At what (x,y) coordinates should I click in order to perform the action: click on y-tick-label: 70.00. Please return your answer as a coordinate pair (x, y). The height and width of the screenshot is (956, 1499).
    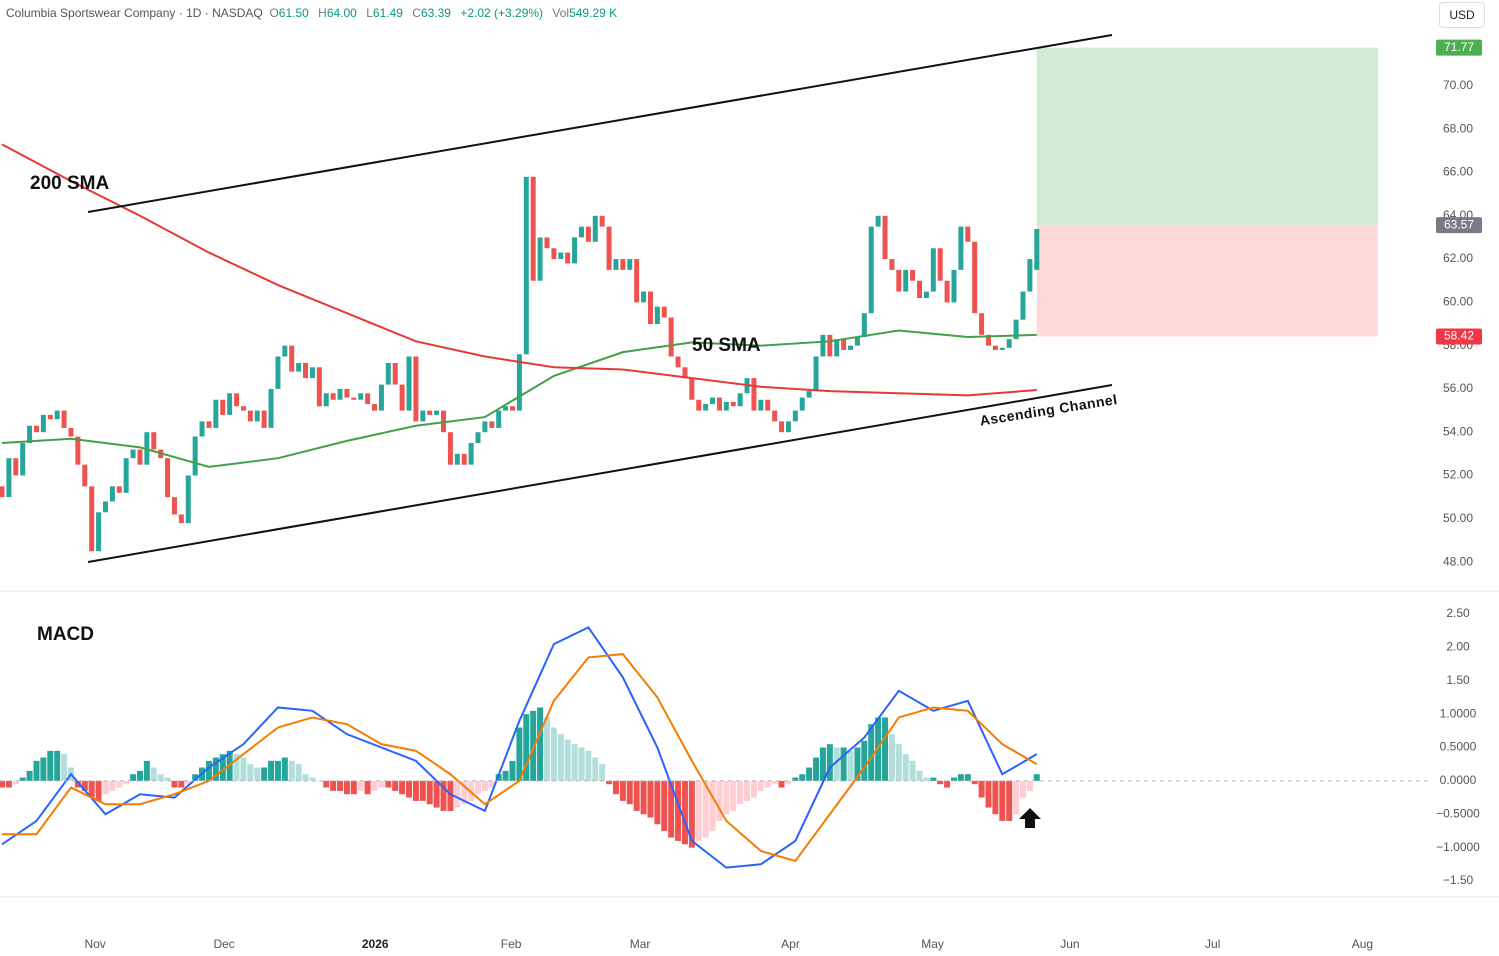
    Looking at the image, I should click on (1458, 85).